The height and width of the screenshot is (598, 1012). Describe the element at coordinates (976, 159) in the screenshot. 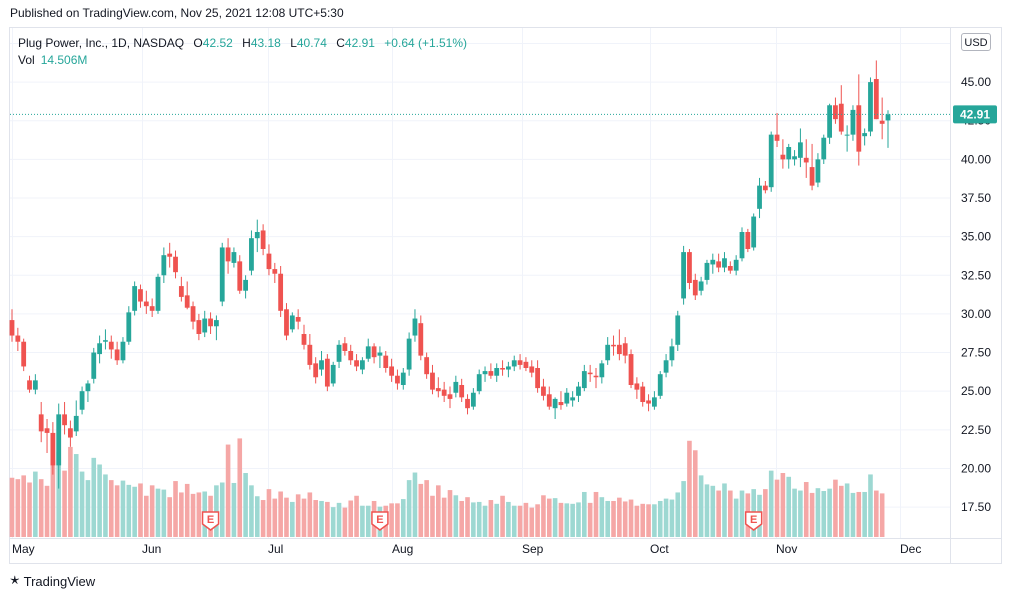

I see `y-tick-label: 40.00` at that location.